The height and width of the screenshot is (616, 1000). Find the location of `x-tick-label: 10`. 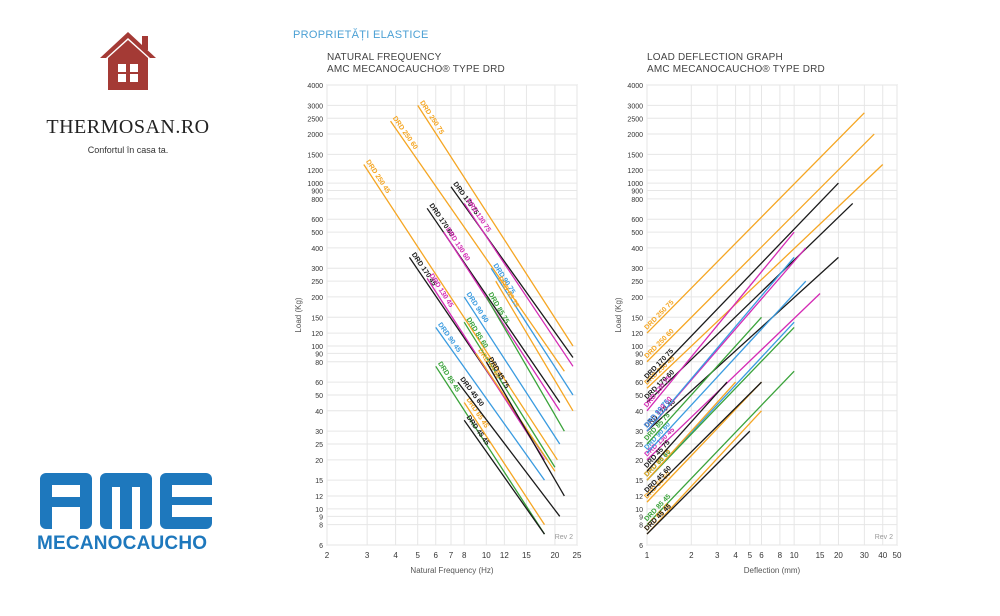

x-tick-label: 10 is located at coordinates (794, 555).